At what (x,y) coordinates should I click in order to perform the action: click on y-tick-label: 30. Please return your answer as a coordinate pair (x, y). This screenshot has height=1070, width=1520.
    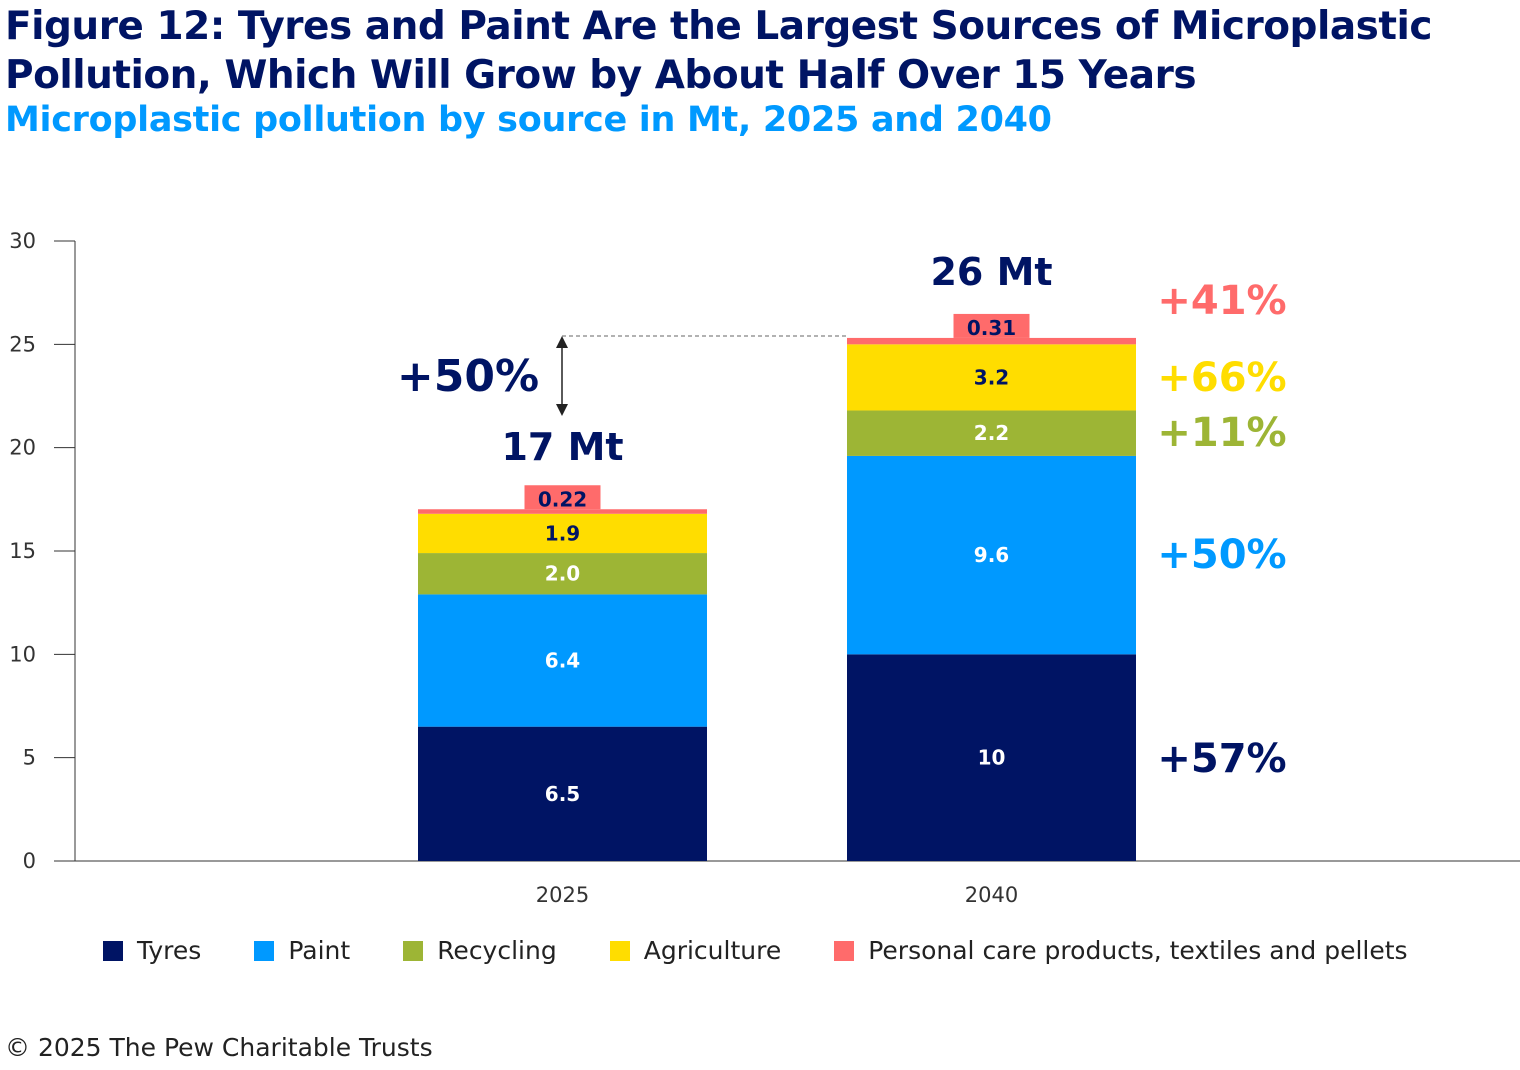
    Looking at the image, I should click on (22, 241).